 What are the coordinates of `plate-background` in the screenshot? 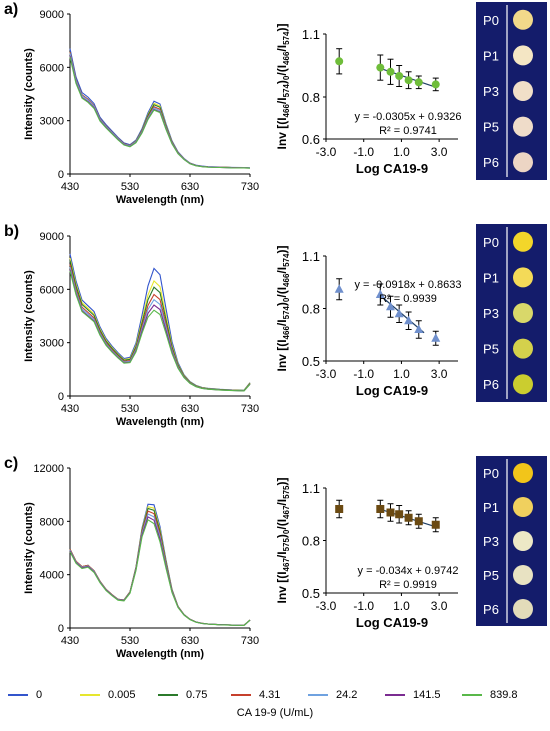 It's located at (511, 541).